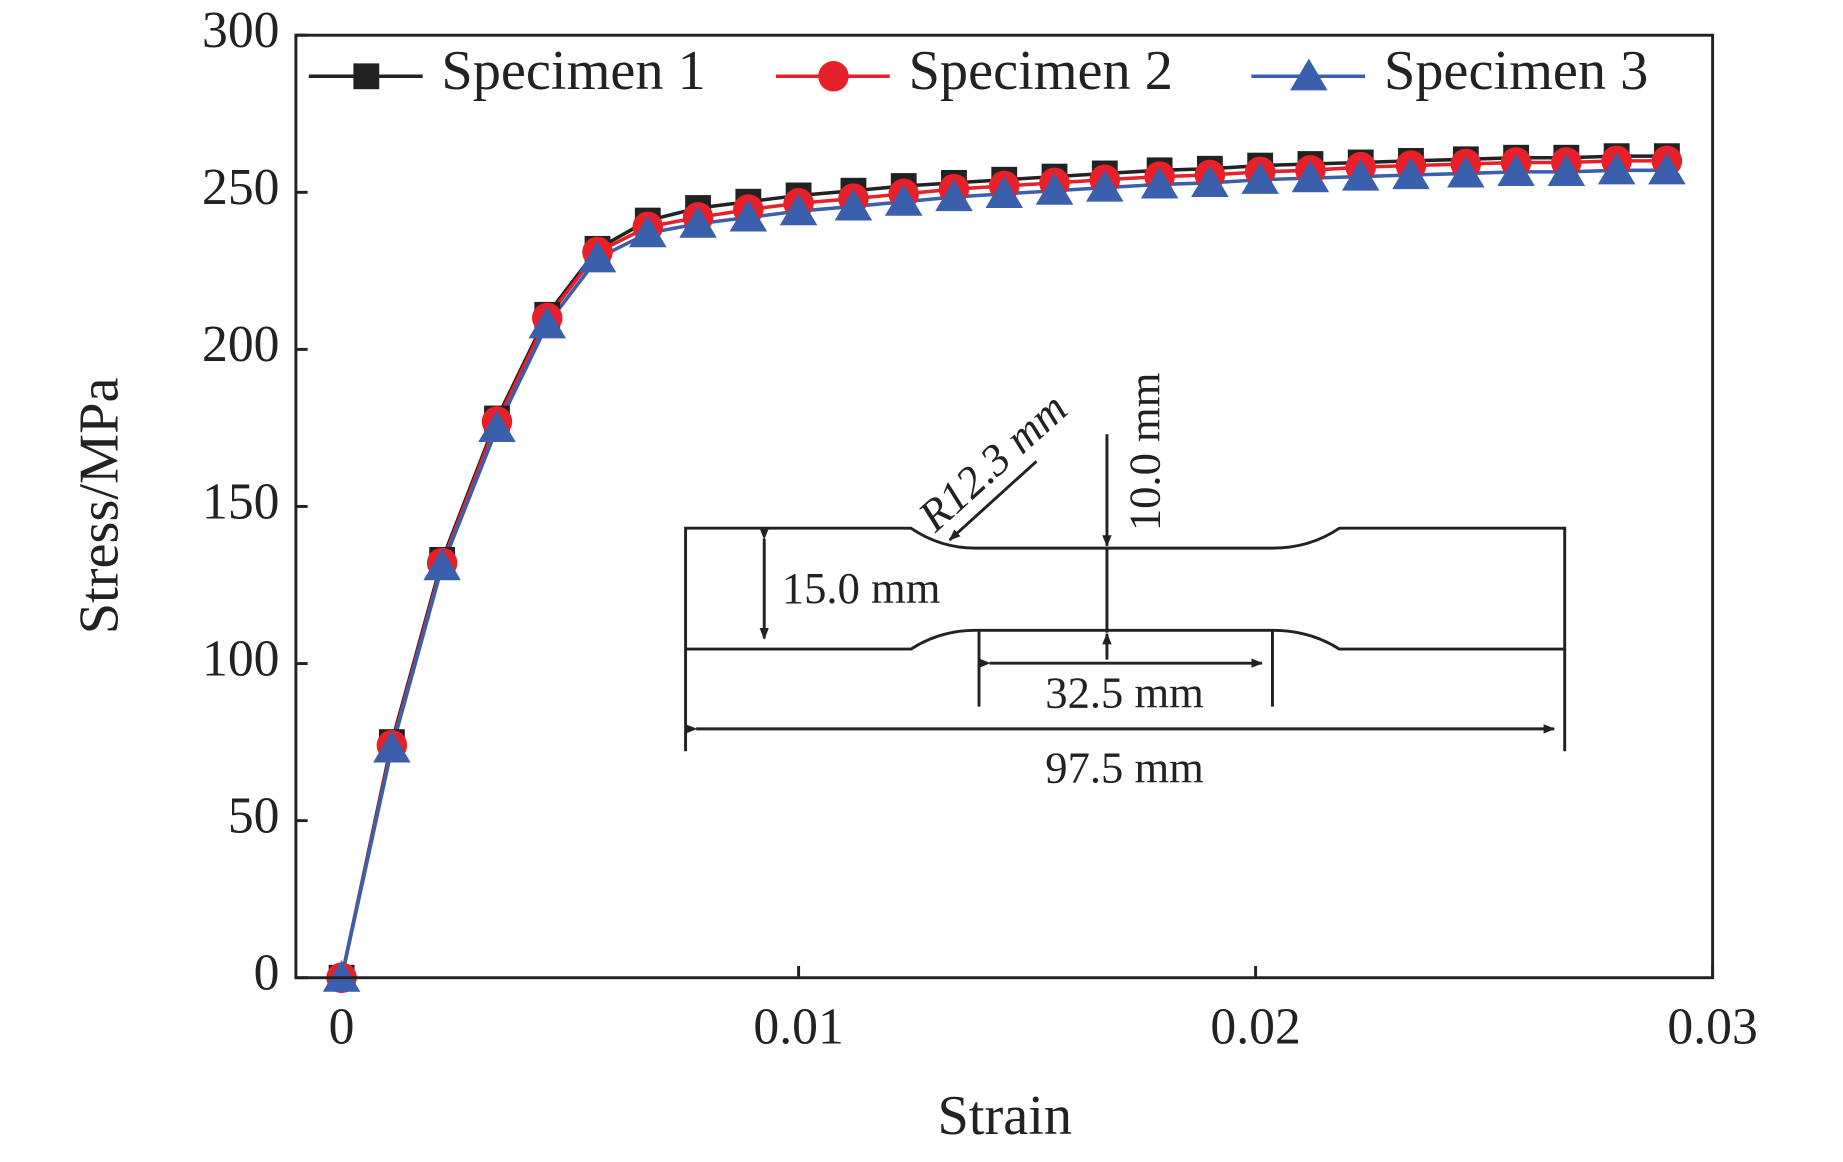 This screenshot has height=1162, width=1843. I want to click on y-tick-label: 300, so click(240, 30).